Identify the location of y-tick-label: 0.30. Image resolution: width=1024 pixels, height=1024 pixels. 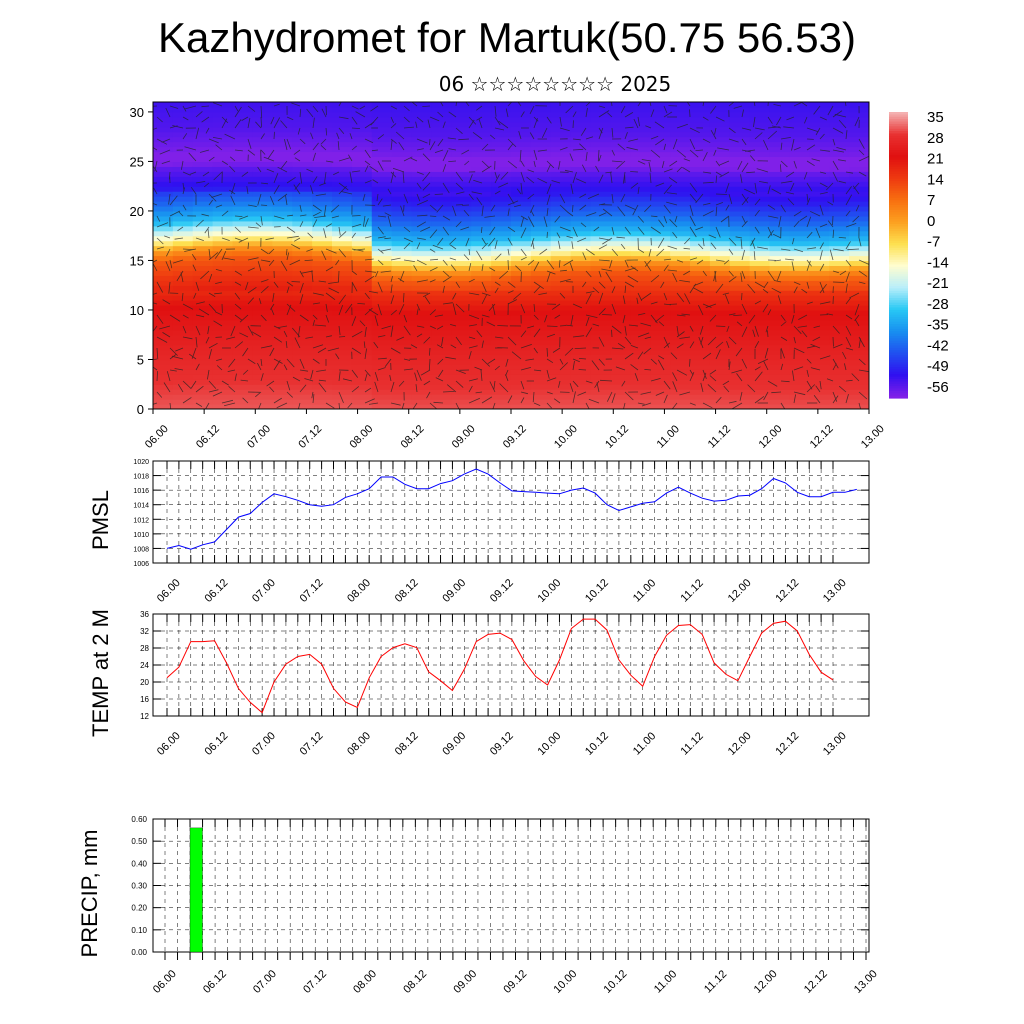
(139, 886).